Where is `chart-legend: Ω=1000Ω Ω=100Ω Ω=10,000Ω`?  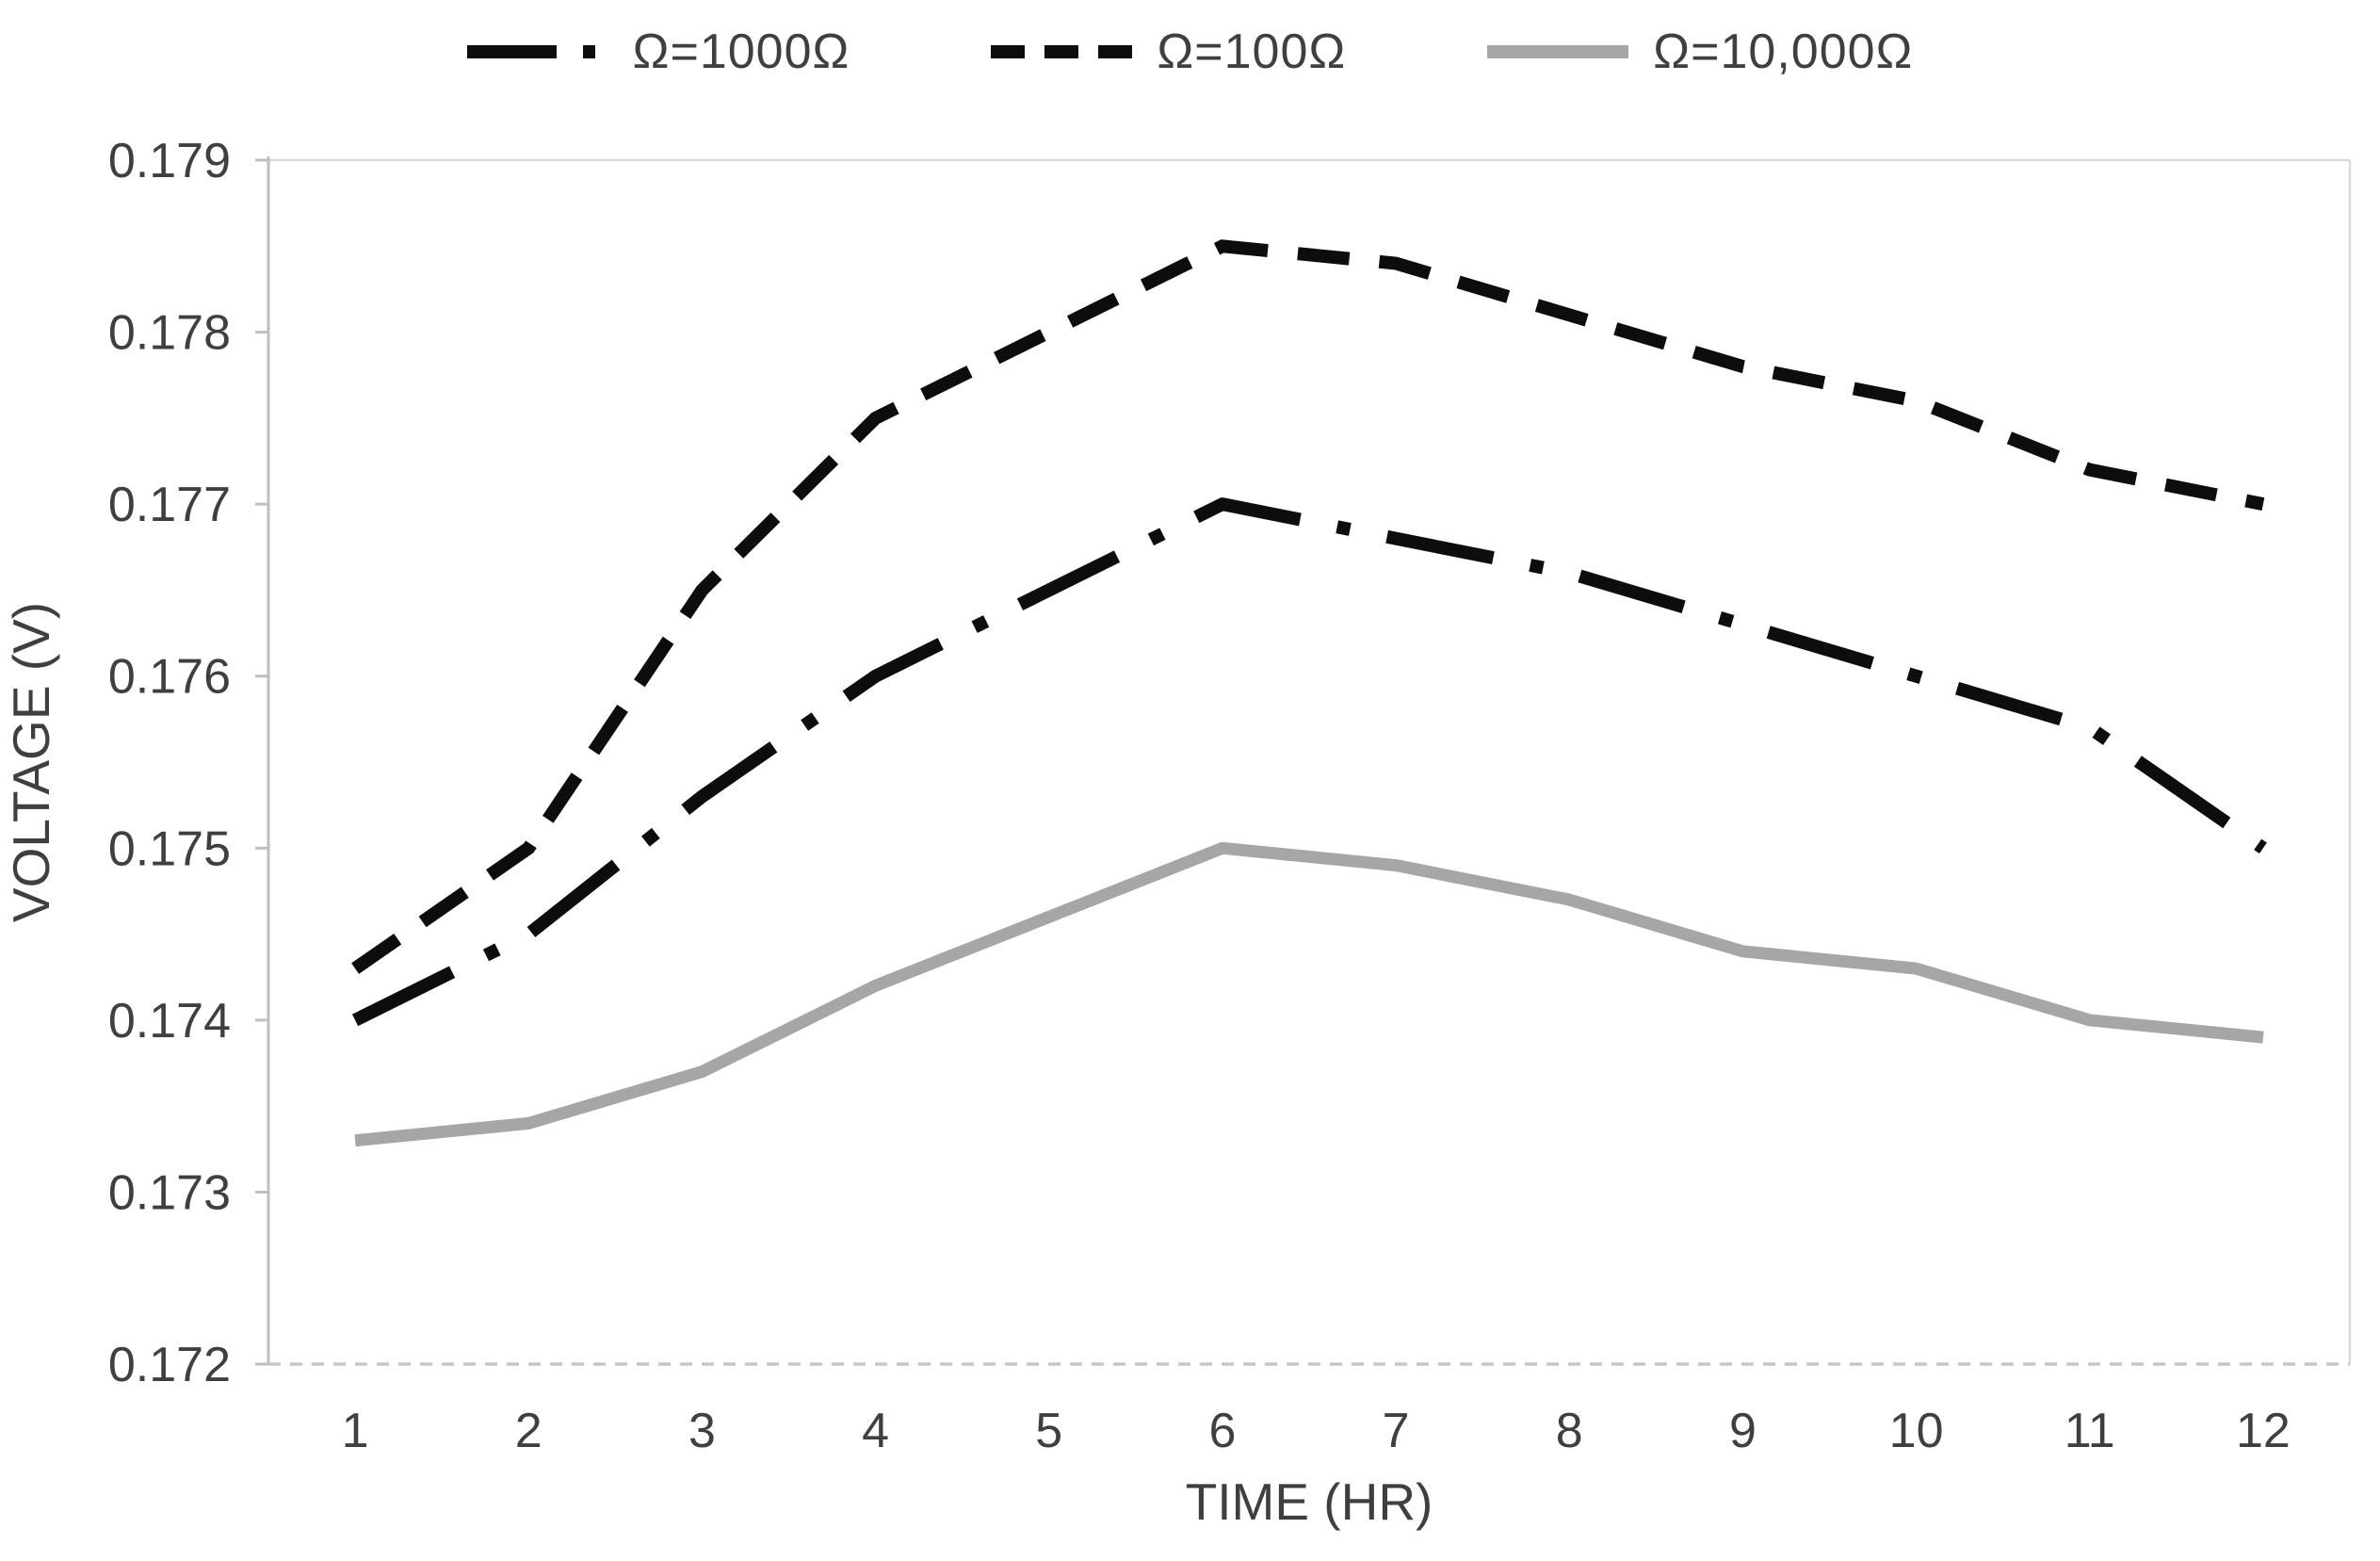 chart-legend: Ω=1000Ω Ω=100Ω Ω=10,000Ω is located at coordinates (1190, 51).